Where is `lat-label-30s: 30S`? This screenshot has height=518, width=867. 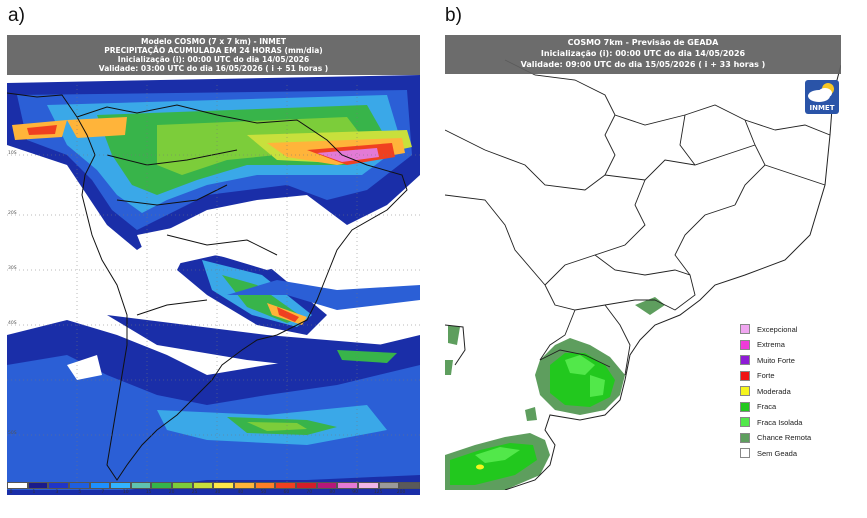
lat-label-30s: 30S is located at coordinates (12, 268).